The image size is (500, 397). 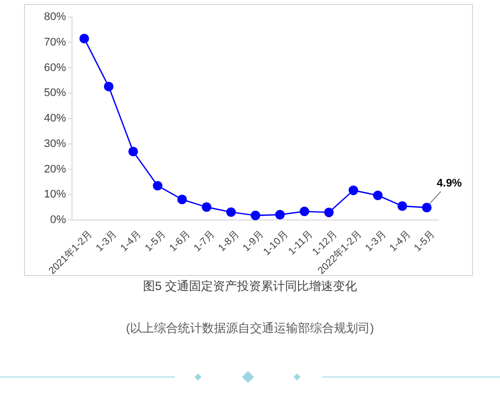 I want to click on y-tick-label: 20%, so click(x=55, y=169).